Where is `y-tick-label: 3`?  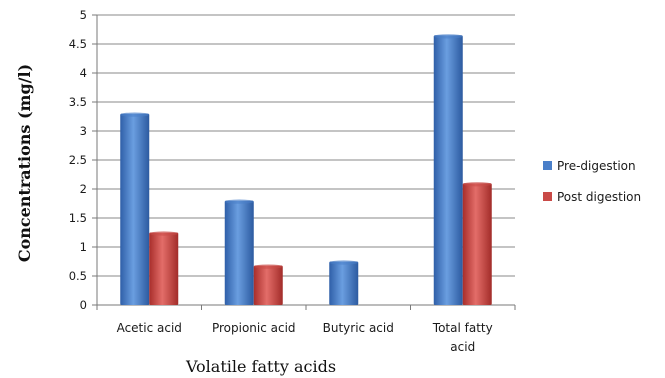 y-tick-label: 3 is located at coordinates (83, 131).